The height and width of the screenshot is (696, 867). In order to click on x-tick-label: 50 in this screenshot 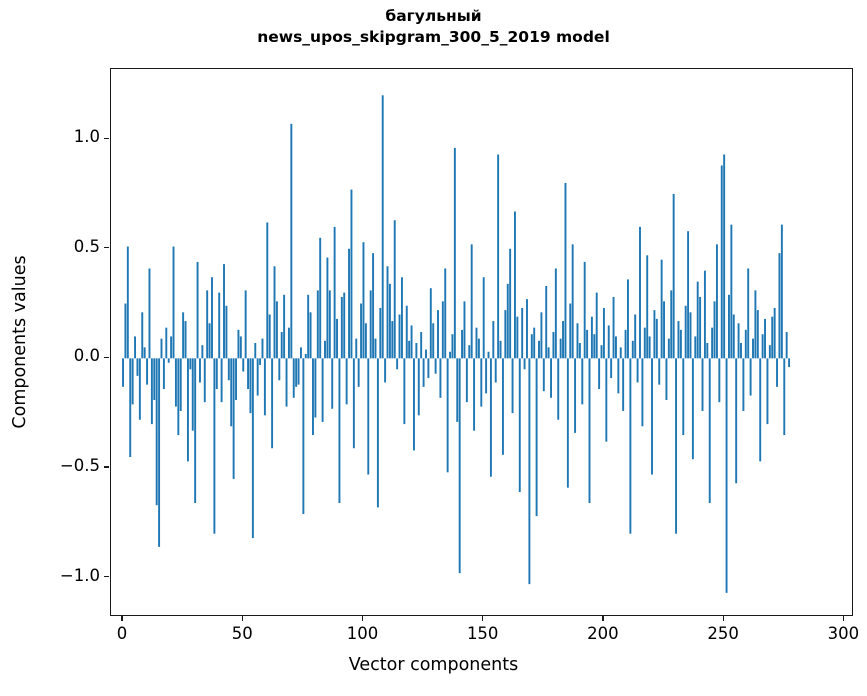, I will do `click(242, 633)`.